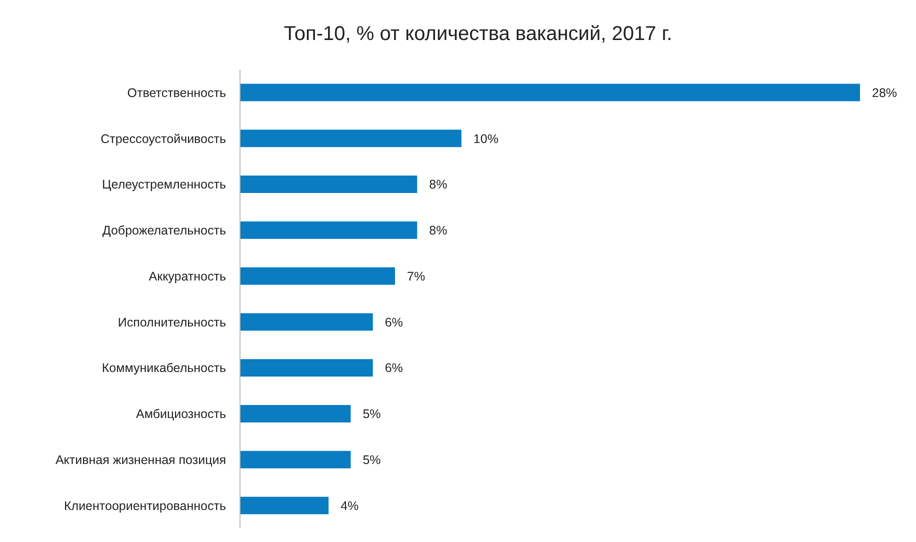 This screenshot has width=916, height=542. I want to click on y-tick-label: Доброжелательность, so click(164, 231).